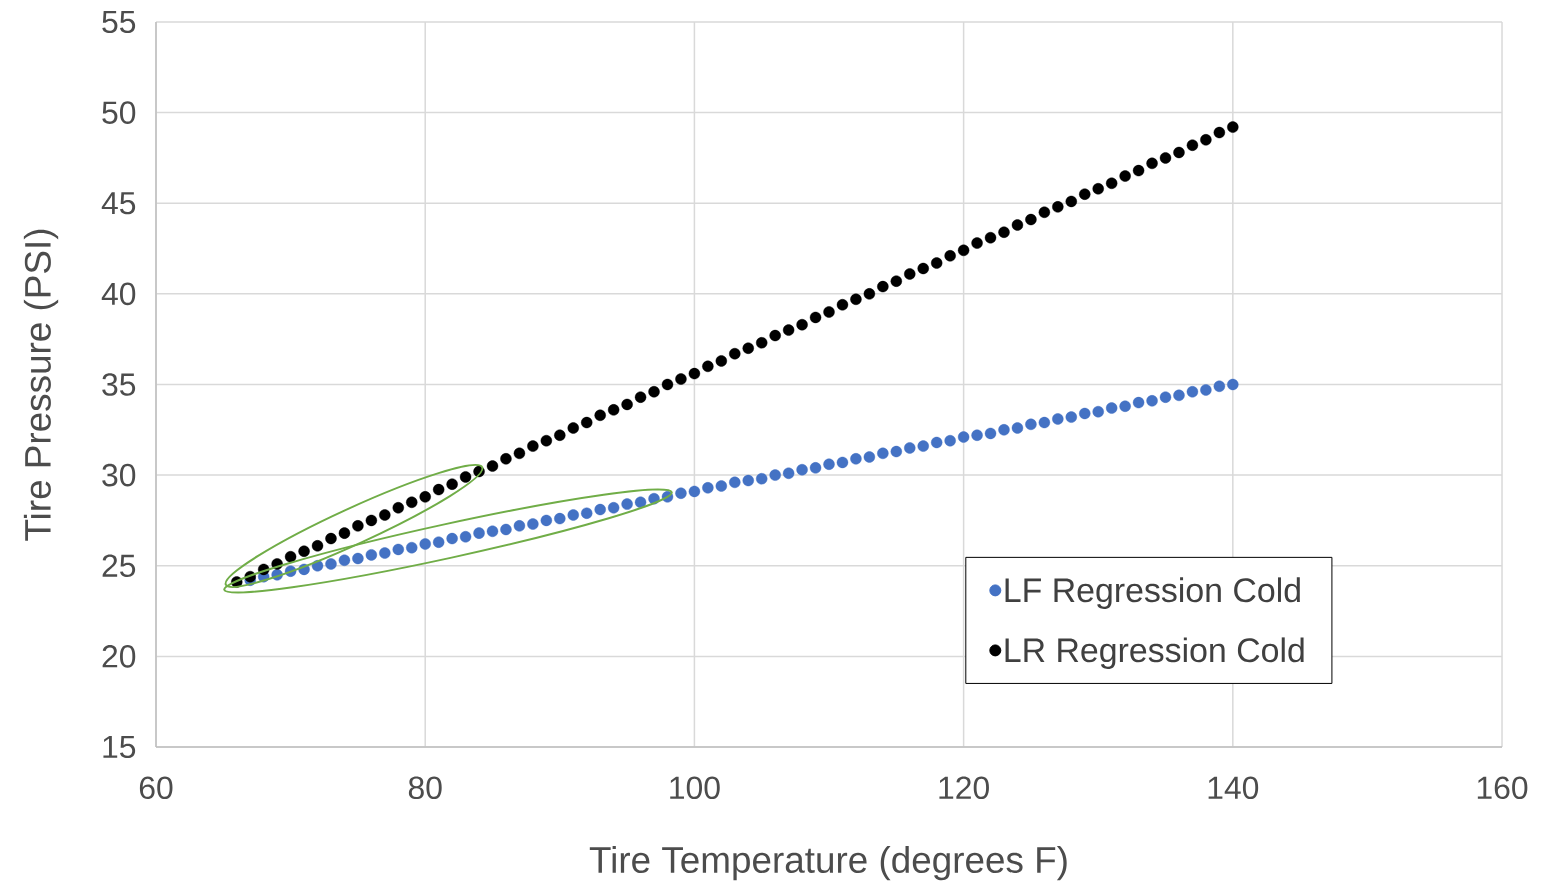 This screenshot has width=1562, height=890. I want to click on y-tick-label: 55, so click(119, 22).